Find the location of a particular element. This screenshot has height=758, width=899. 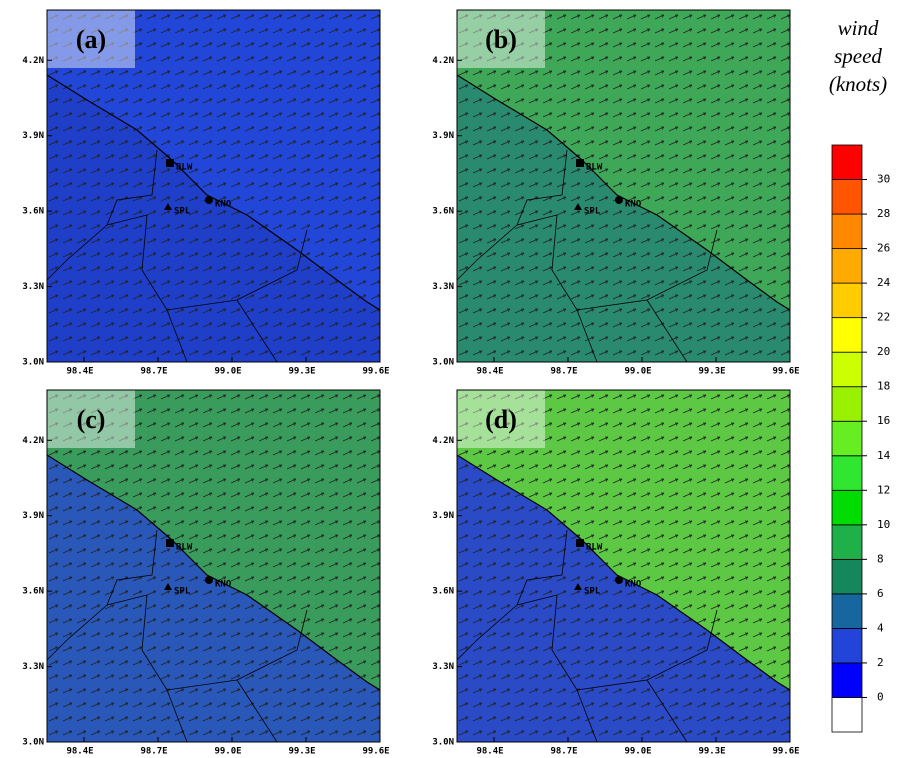

colorbar-label: 12 is located at coordinates (883, 489).